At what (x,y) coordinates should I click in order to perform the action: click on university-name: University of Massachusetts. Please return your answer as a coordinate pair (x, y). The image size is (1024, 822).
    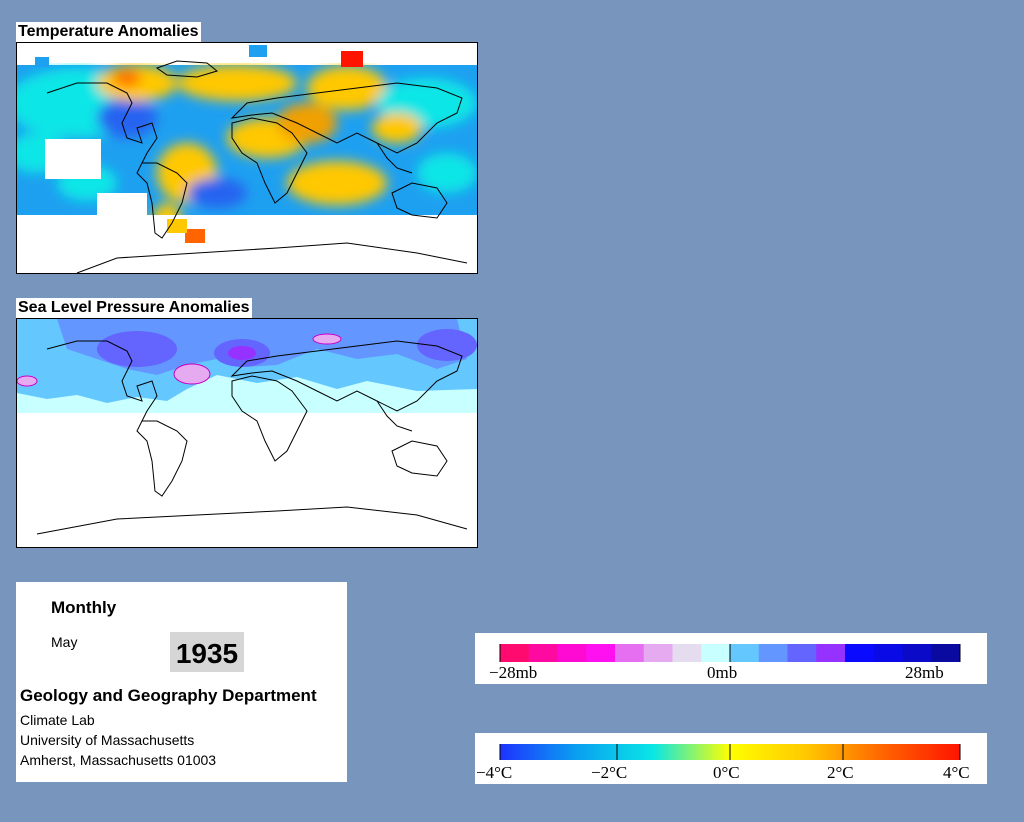
    Looking at the image, I should click on (107, 740).